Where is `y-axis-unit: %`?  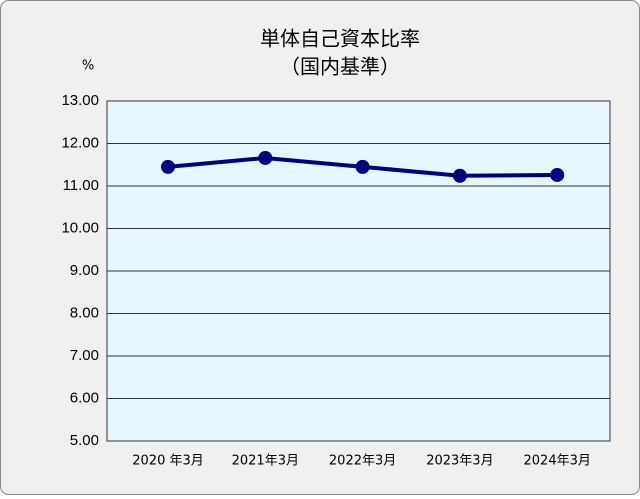 y-axis-unit: % is located at coordinates (88, 66).